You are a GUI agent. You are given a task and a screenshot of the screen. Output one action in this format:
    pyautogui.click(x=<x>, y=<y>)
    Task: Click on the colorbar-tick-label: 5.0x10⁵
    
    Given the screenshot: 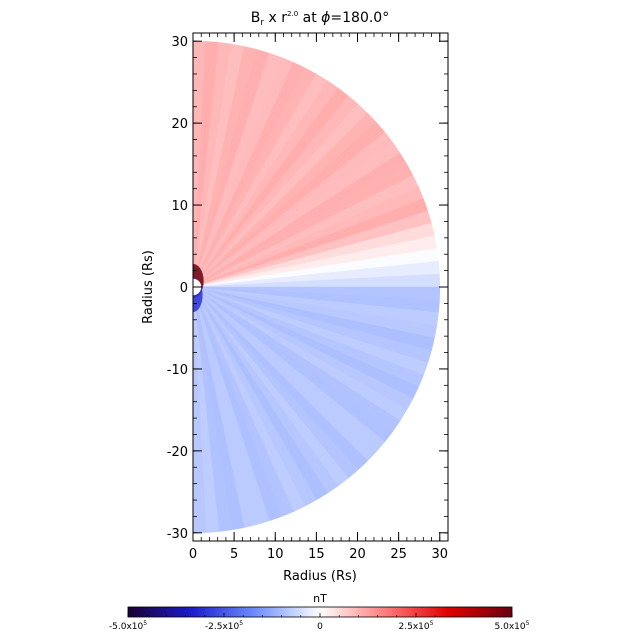 What is the action you would take?
    pyautogui.click(x=512, y=626)
    